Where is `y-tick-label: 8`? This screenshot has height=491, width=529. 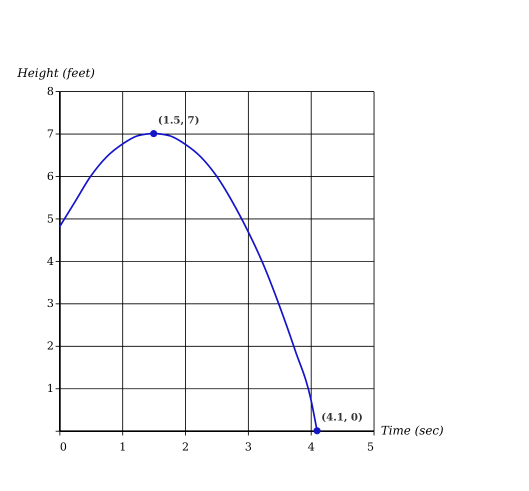
y-tick-label: 8 is located at coordinates (50, 91).